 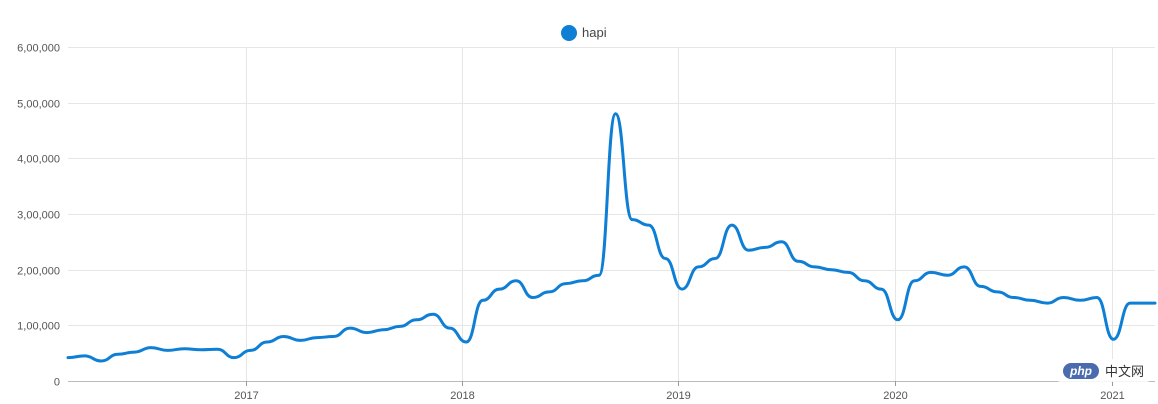 I want to click on y-tick-label: 3,00,000, so click(x=38, y=216).